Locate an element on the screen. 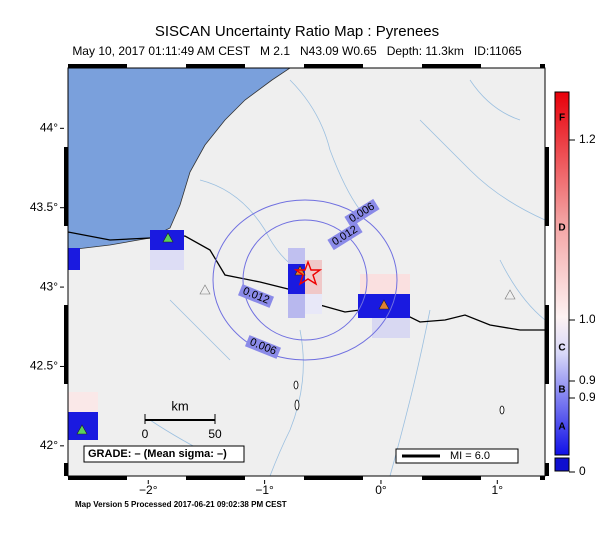 Image resolution: width=595 pixels, height=543 pixels. colorbar-label: 1.2 is located at coordinates (587, 139).